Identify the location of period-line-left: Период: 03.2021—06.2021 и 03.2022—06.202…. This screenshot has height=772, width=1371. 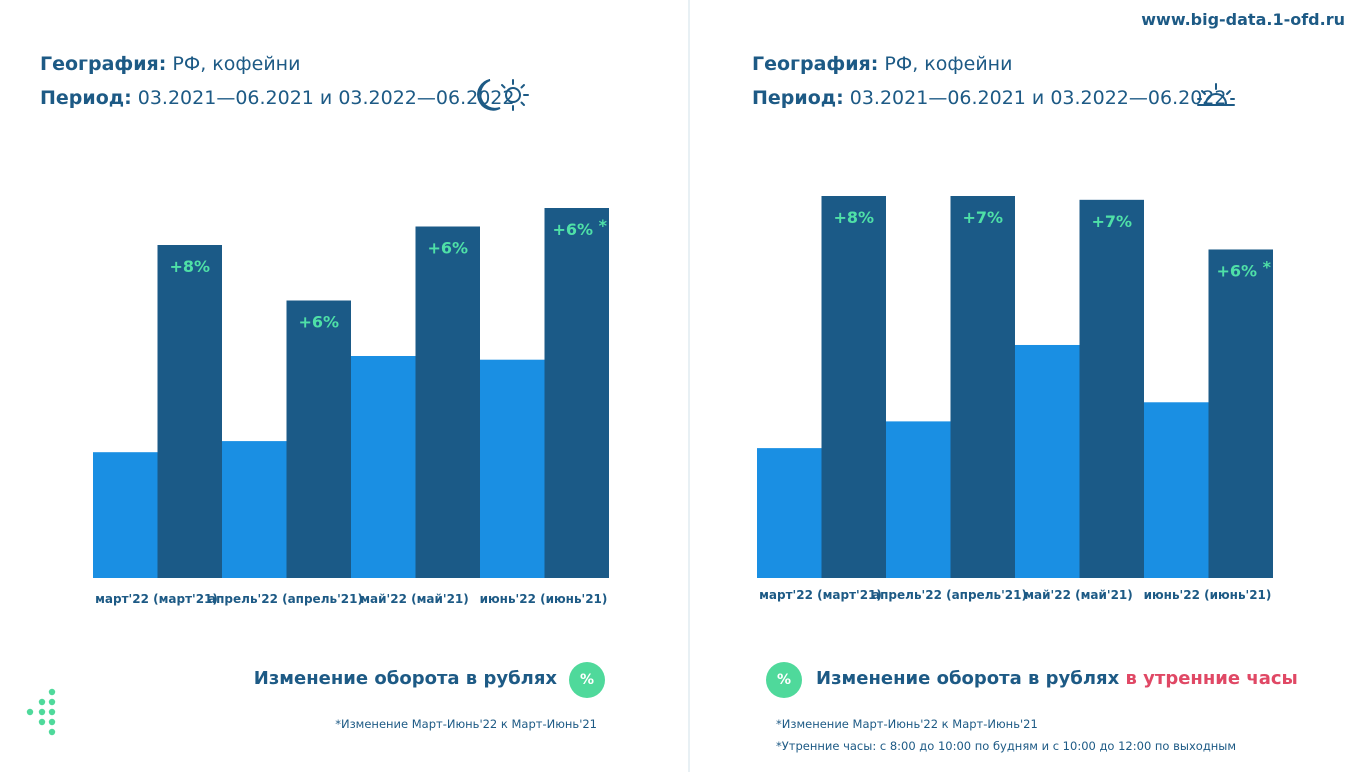
(277, 98).